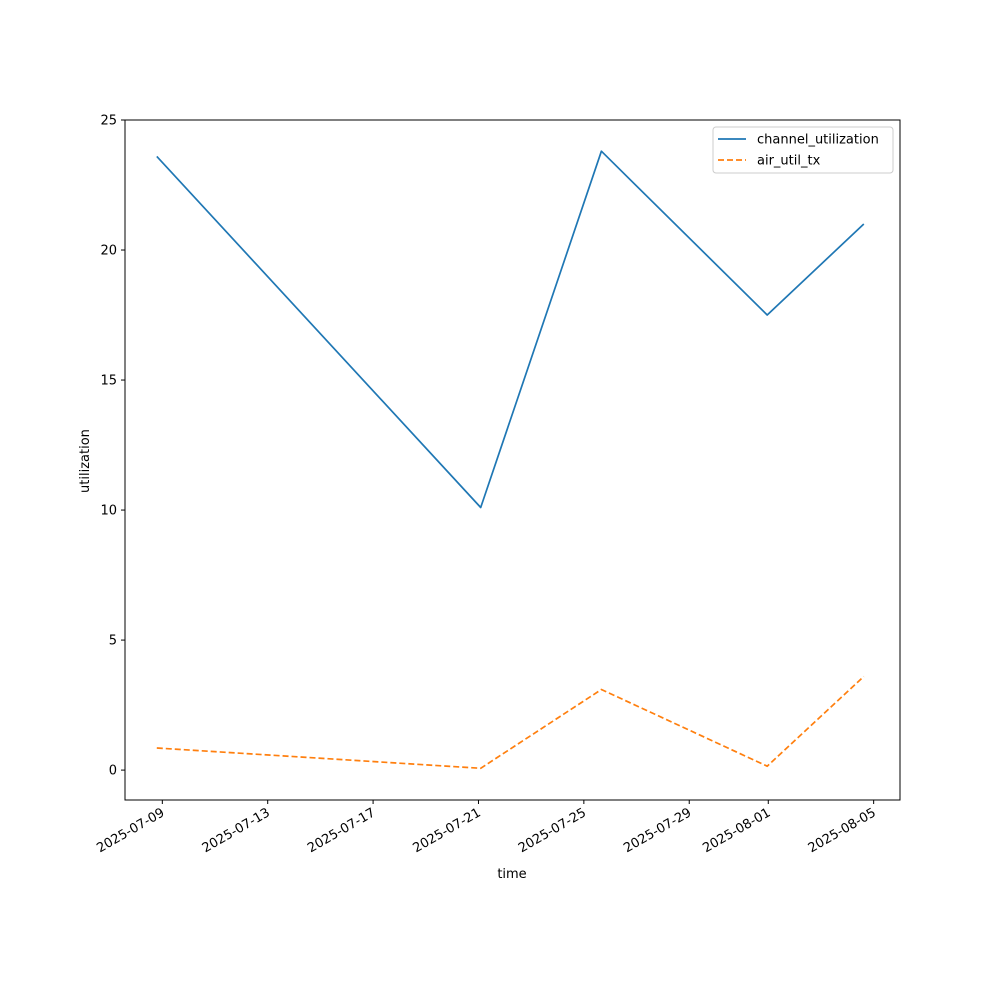 This screenshot has height=1000, width=1000. I want to click on y-tick-label: 15, so click(108, 381).